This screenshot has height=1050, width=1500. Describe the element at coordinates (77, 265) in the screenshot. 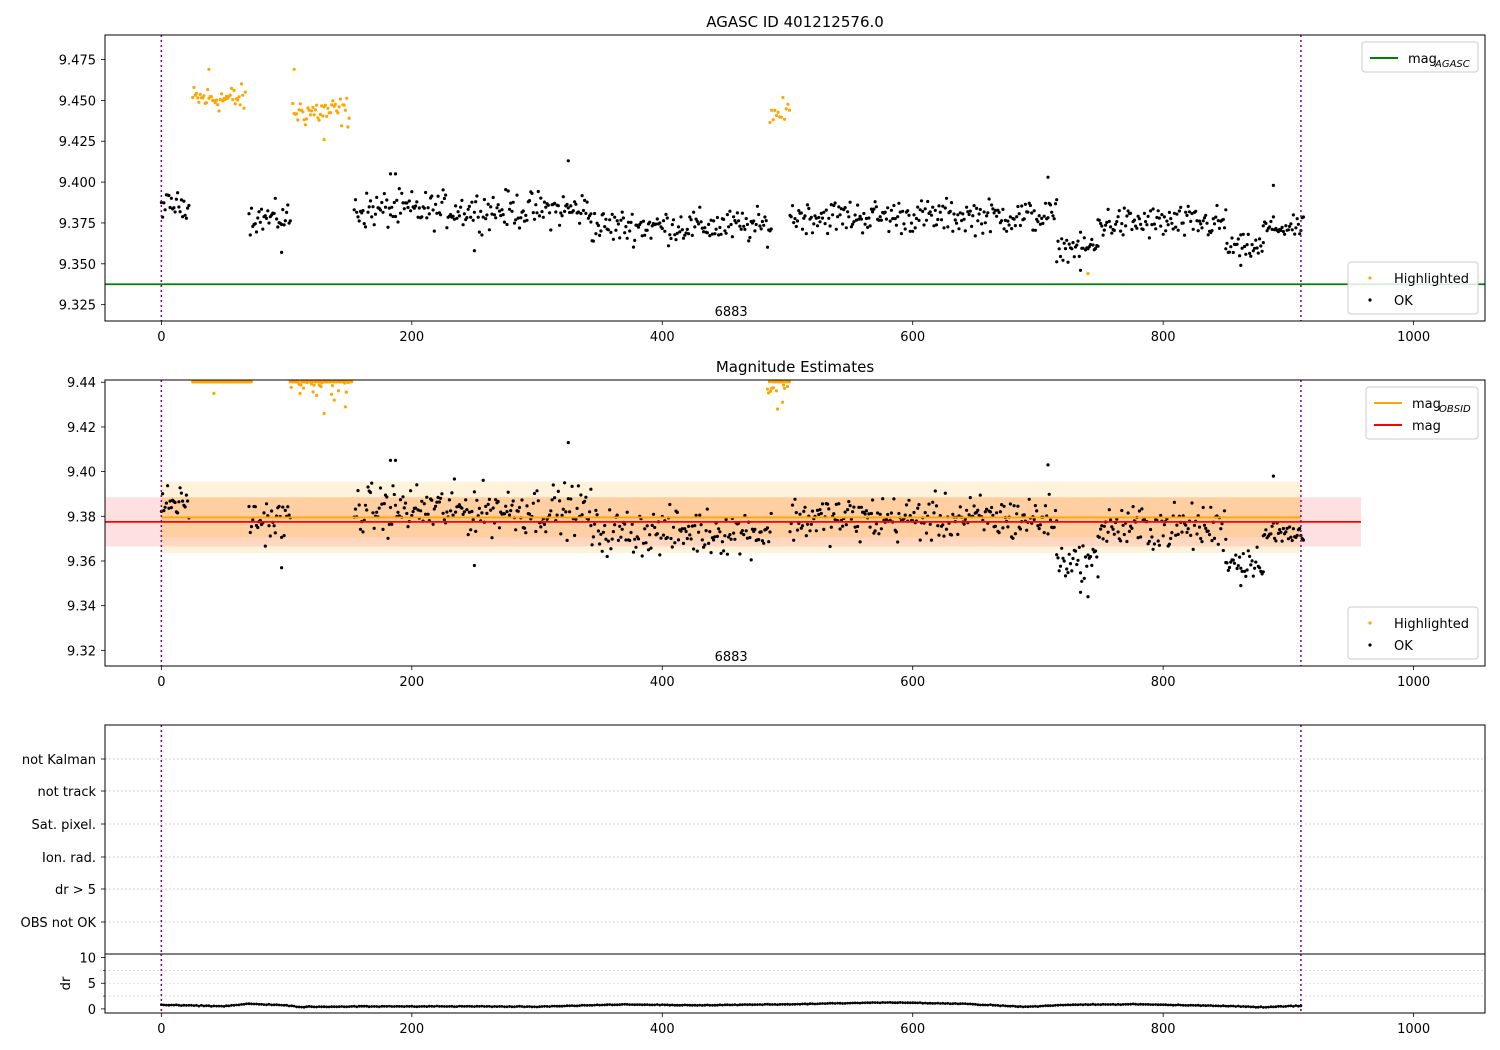

I see `ytick-label: 9.350` at that location.